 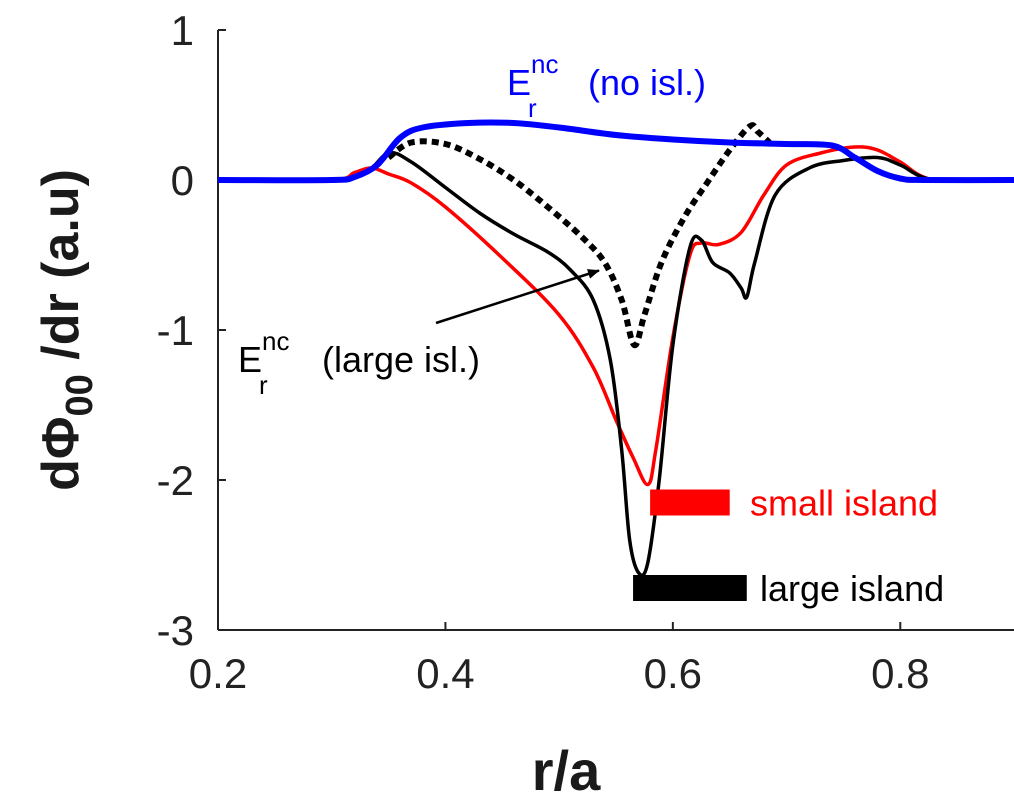 What do you see at coordinates (175, 480) in the screenshot?
I see `y-tick-label: -2` at bounding box center [175, 480].